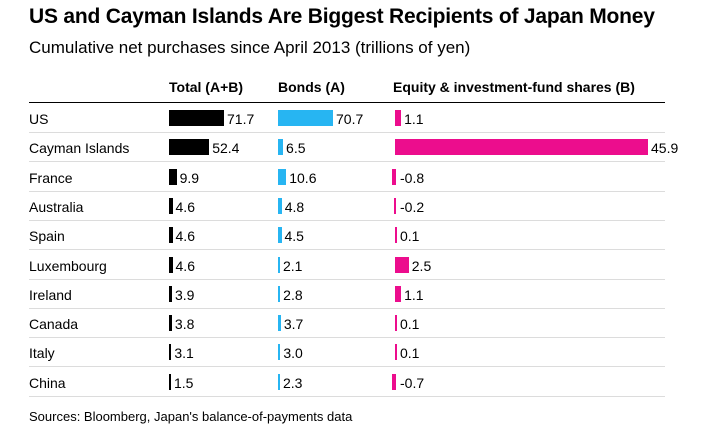  Describe the element at coordinates (412, 382) in the screenshot. I see `equity-value-label: -0.7` at that location.